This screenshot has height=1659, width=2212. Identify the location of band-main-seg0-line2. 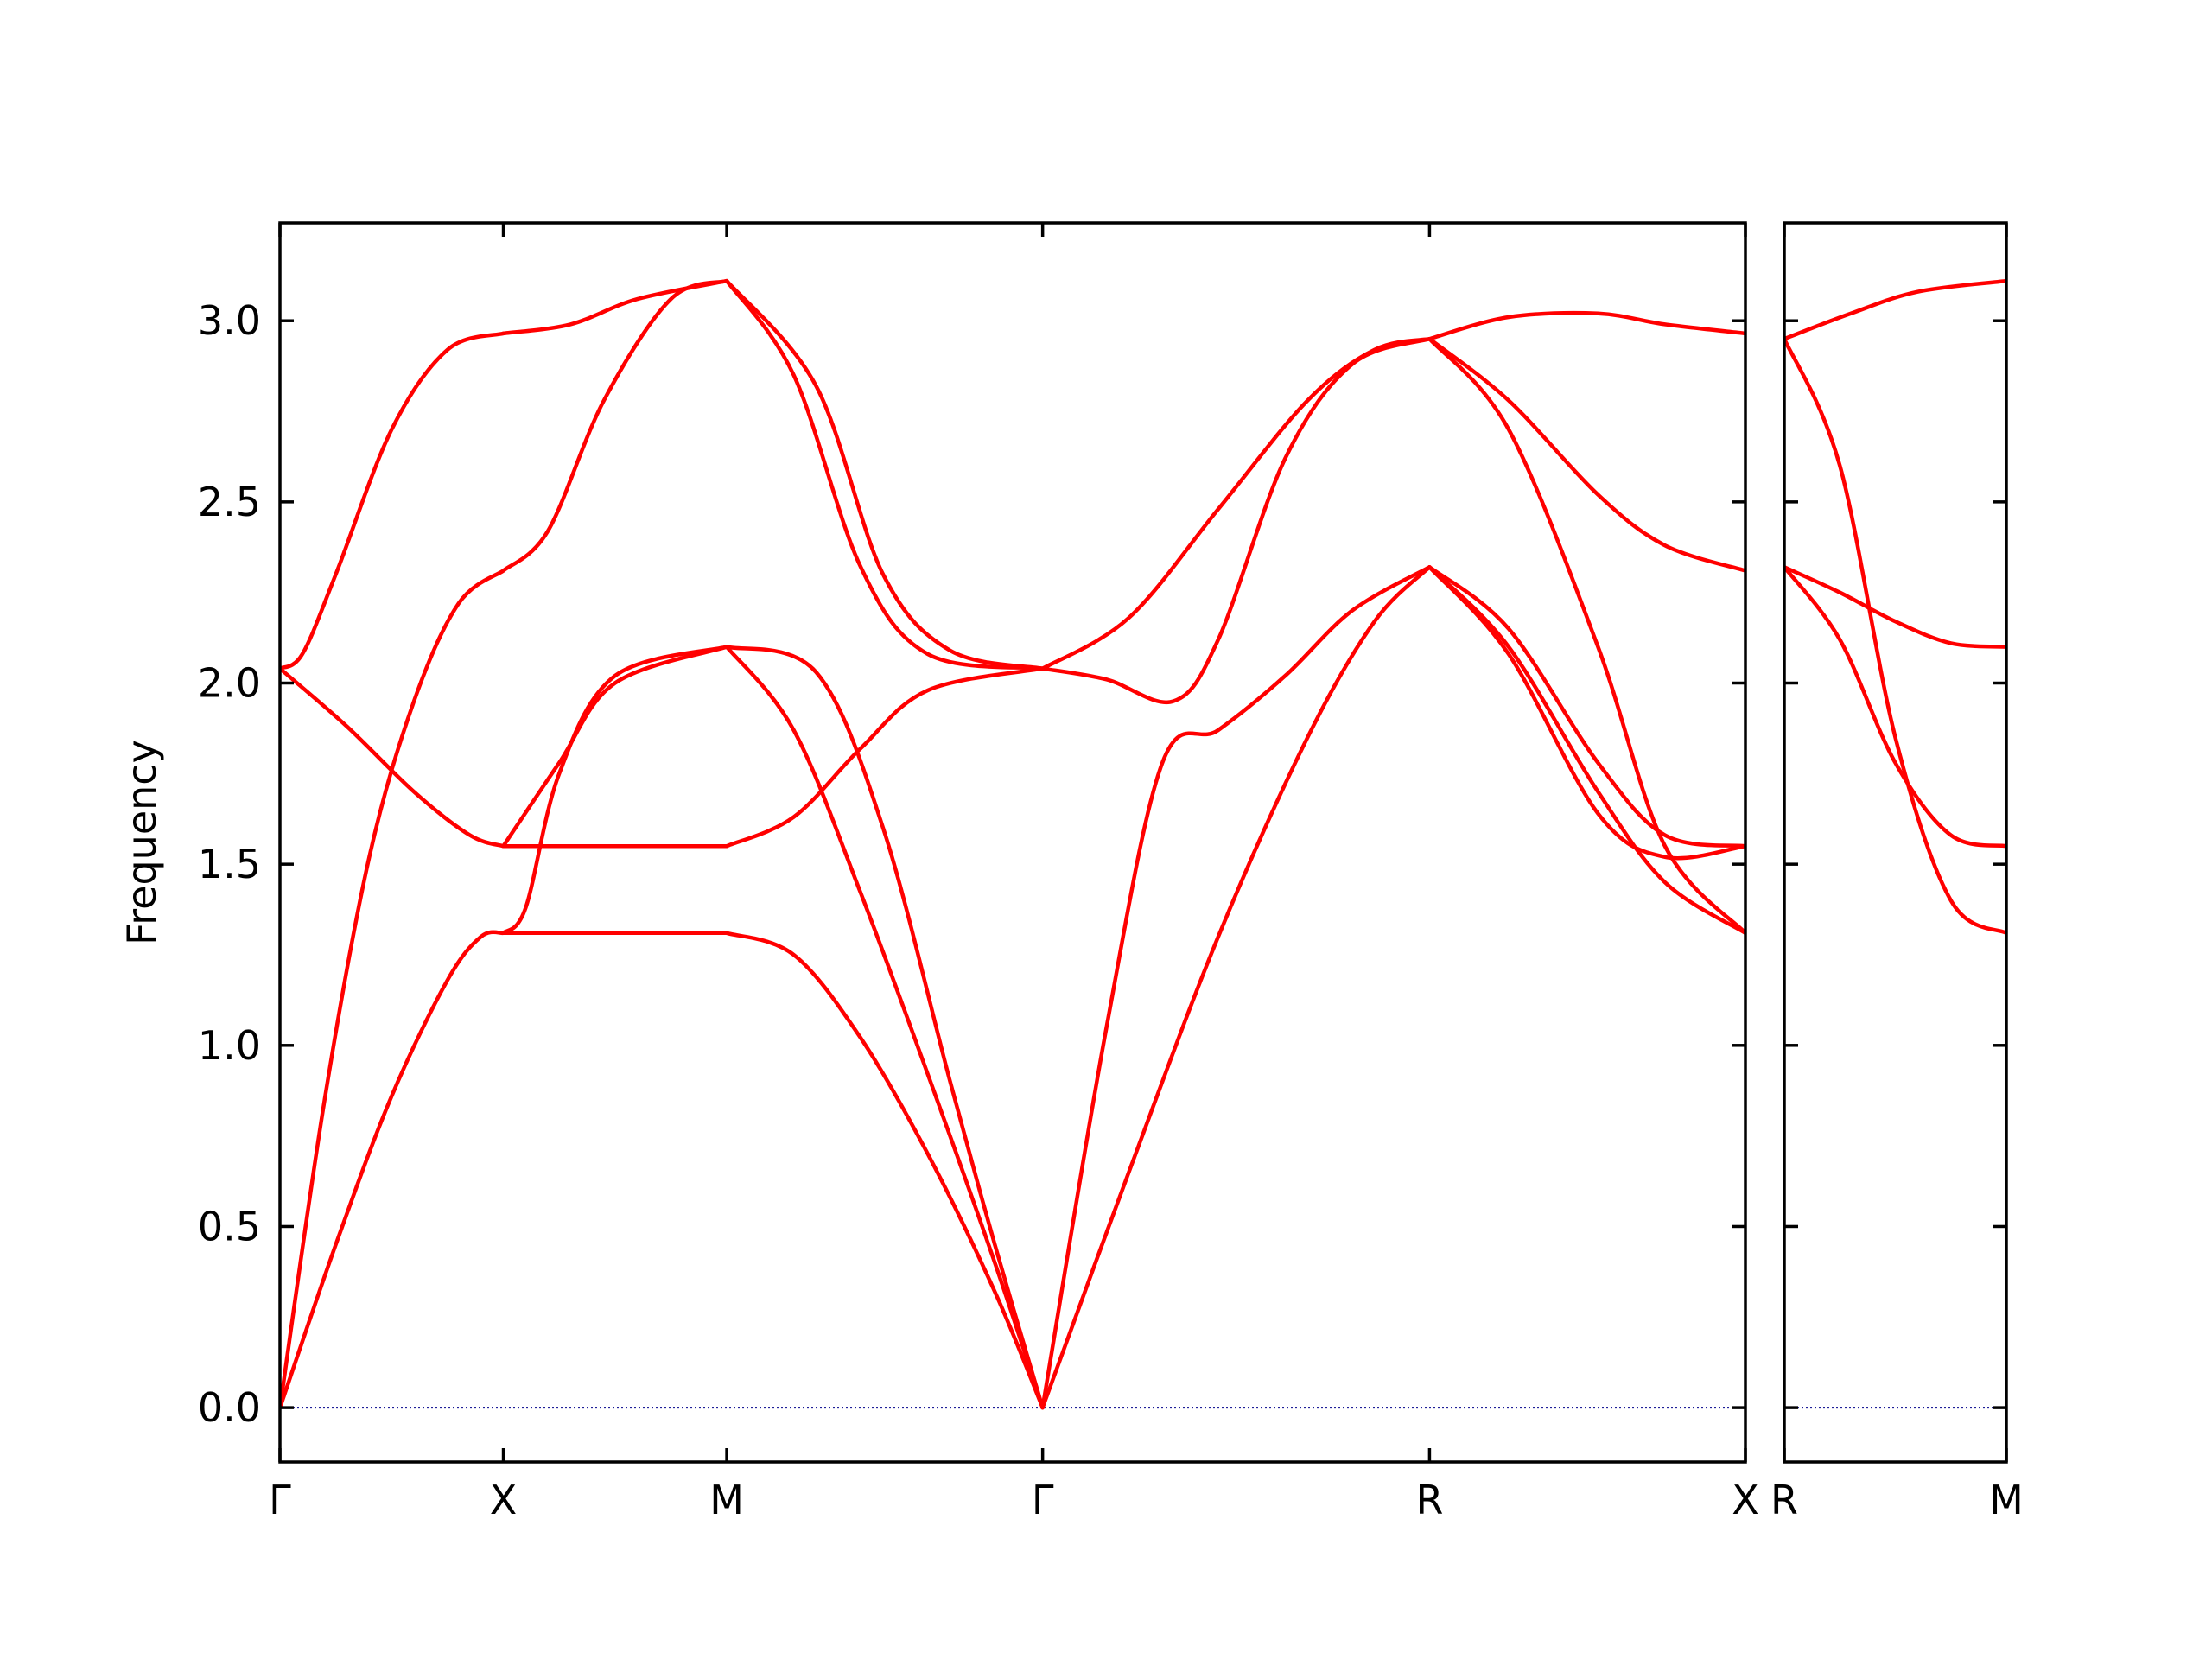
(392, 757).